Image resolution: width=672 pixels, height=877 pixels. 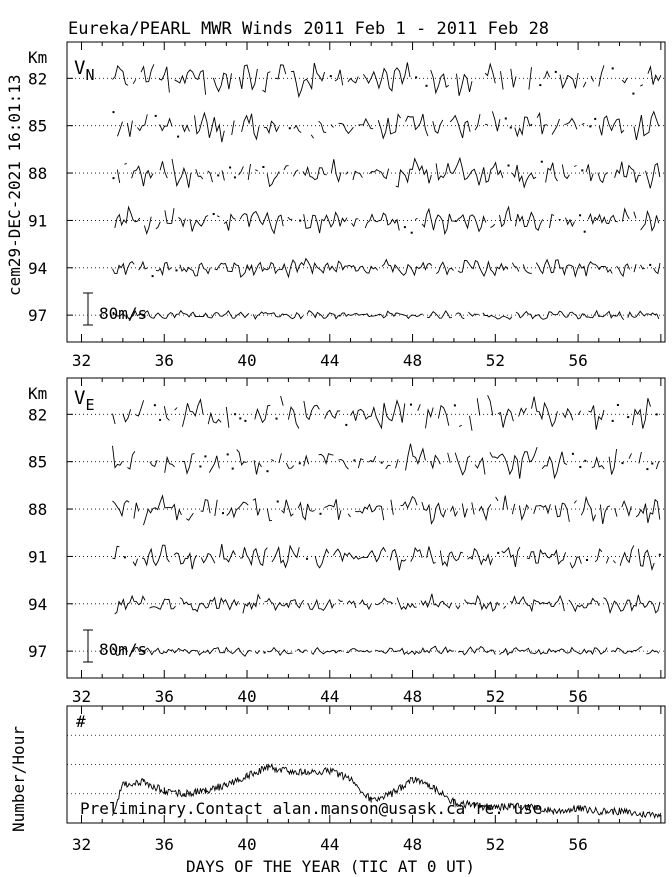 I want to click on ve-x-tick-label: 40, so click(x=246, y=696).